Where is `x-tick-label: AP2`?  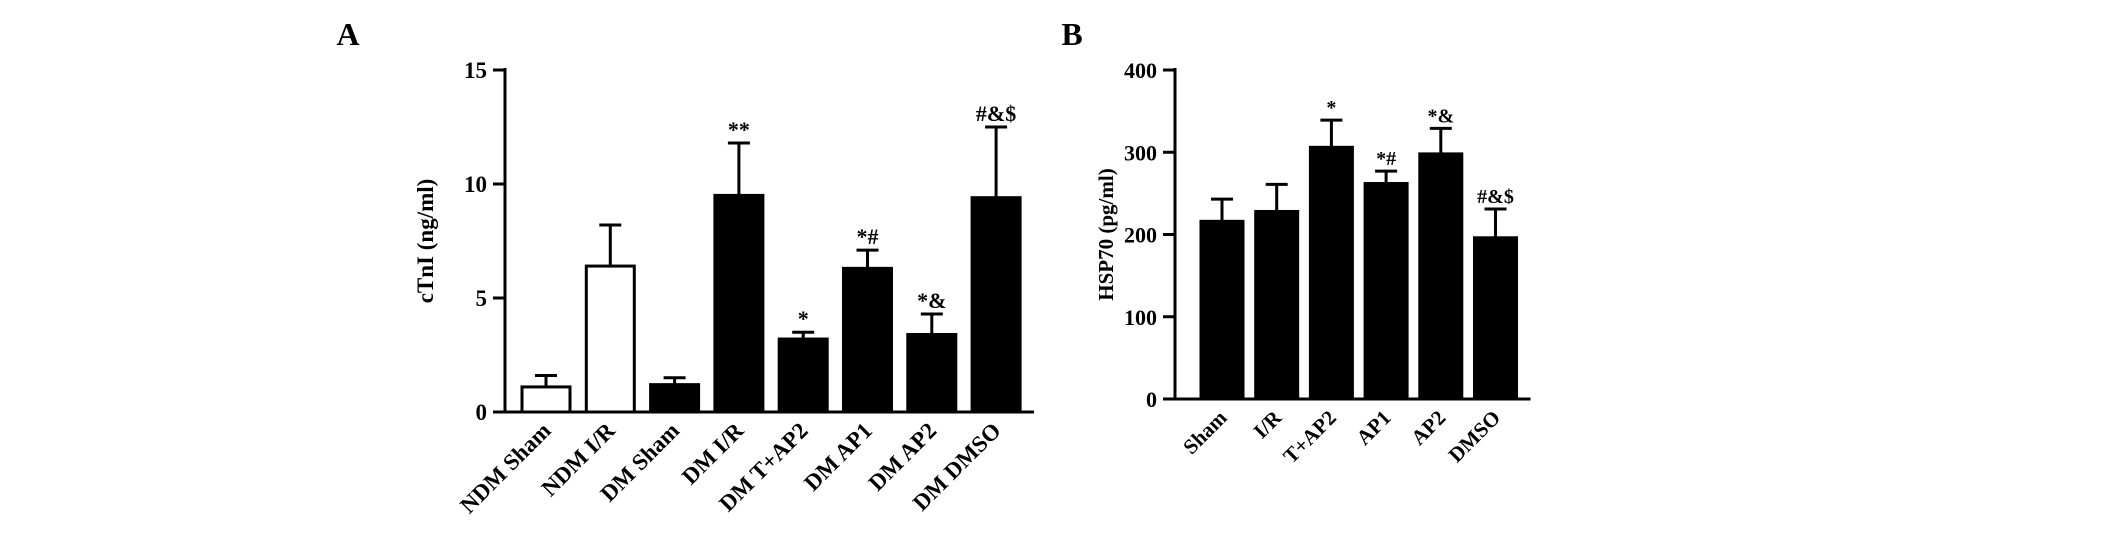 x-tick-label: AP2 is located at coordinates (1428, 428).